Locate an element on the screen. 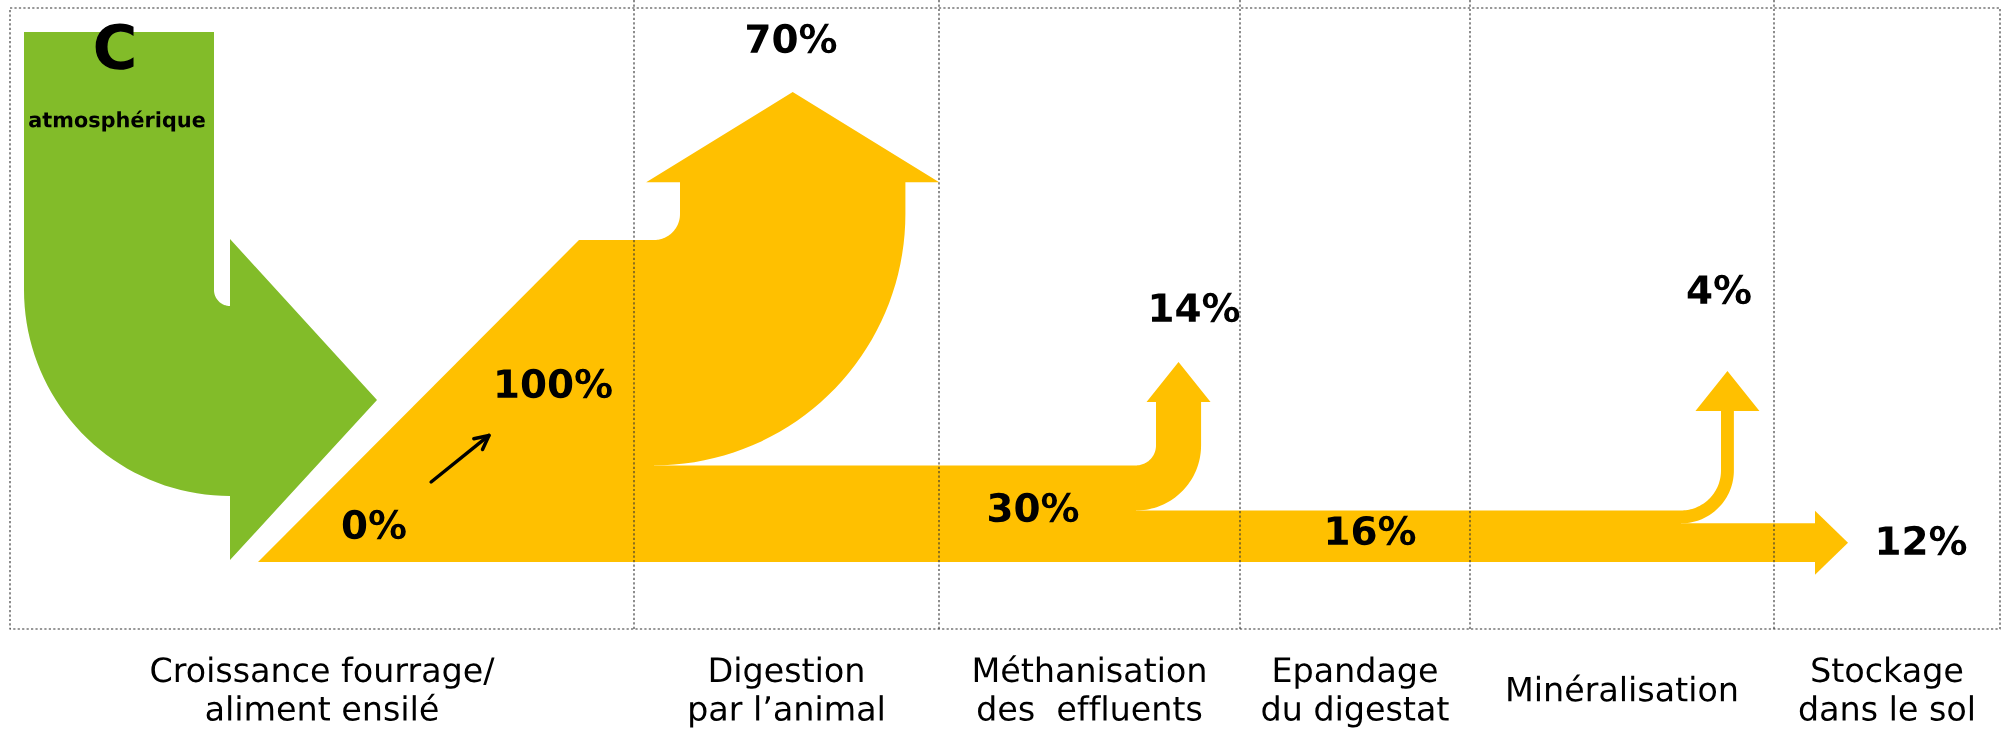 This screenshot has width=2004, height=739. text: C is located at coordinates (114, 46).